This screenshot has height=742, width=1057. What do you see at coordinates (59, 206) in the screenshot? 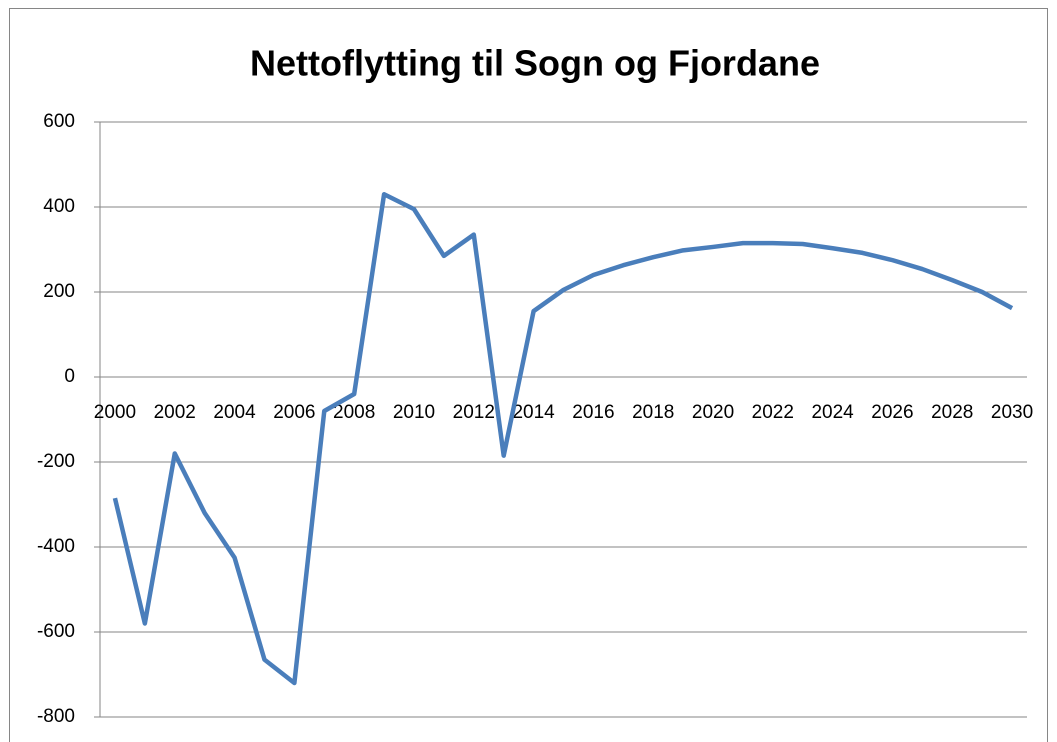
I see `y-tick-label: 400` at bounding box center [59, 206].